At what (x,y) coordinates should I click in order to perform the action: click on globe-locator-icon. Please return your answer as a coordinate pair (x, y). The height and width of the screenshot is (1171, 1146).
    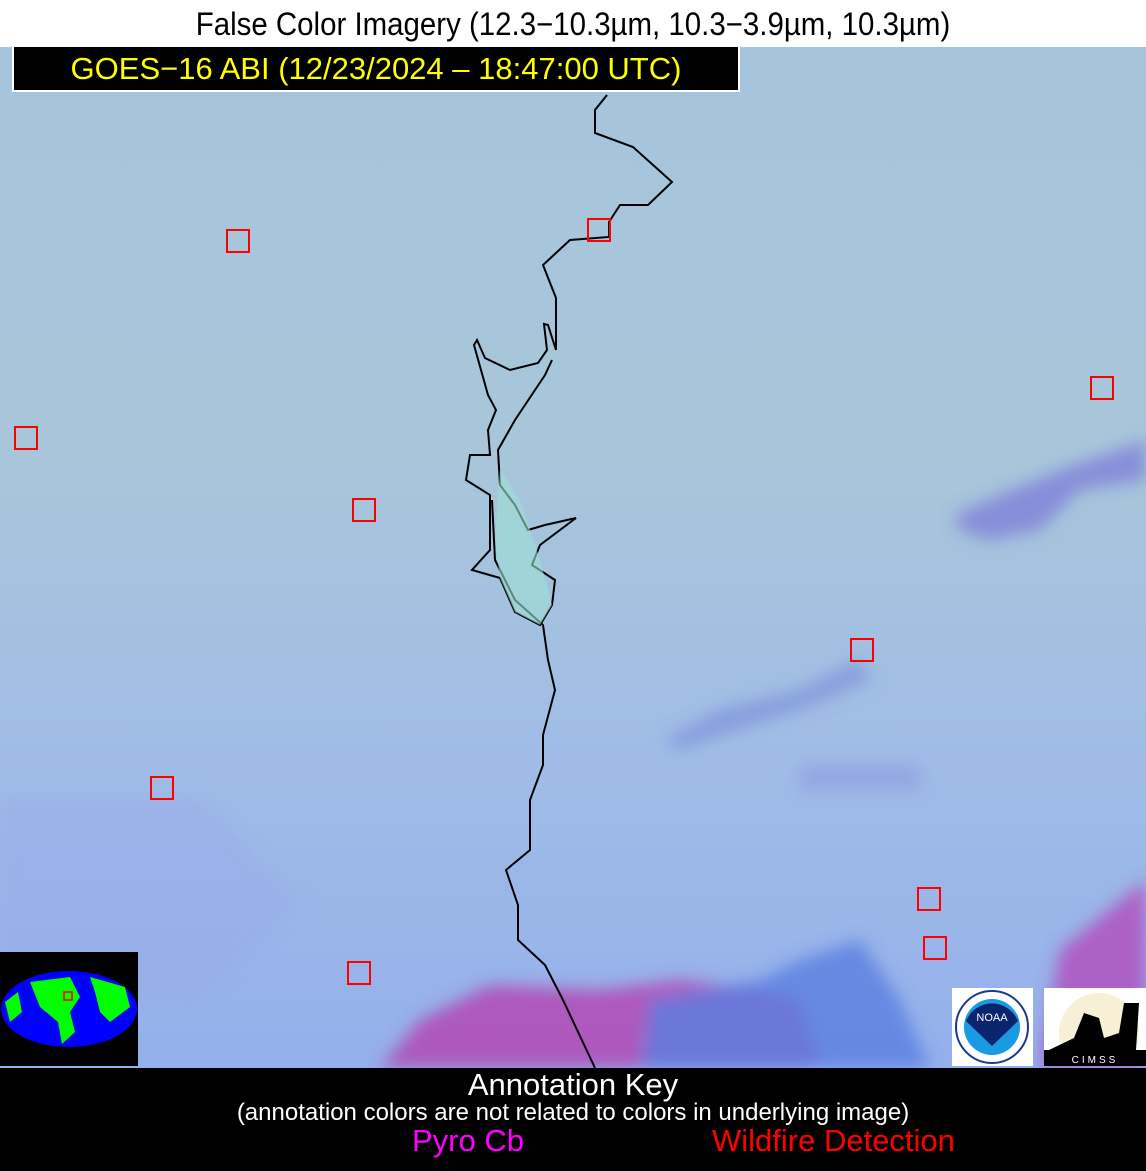
    Looking at the image, I should click on (69, 1009).